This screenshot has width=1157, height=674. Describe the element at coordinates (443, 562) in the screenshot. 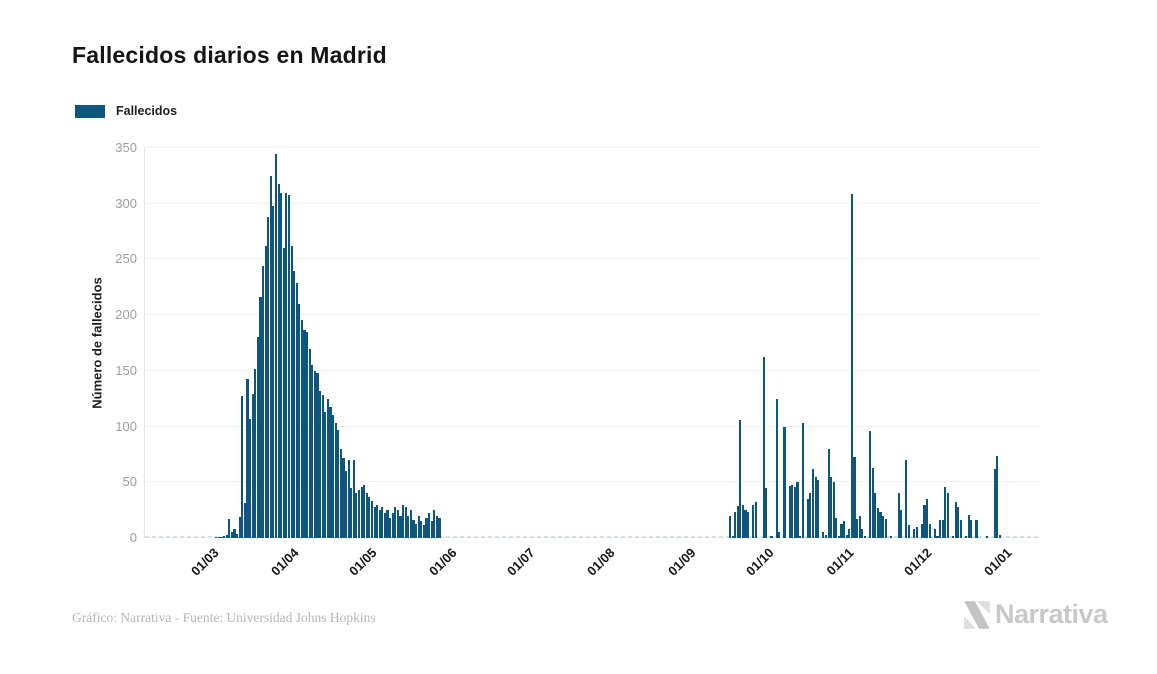

I see `x-tick-text: 01/06` at that location.